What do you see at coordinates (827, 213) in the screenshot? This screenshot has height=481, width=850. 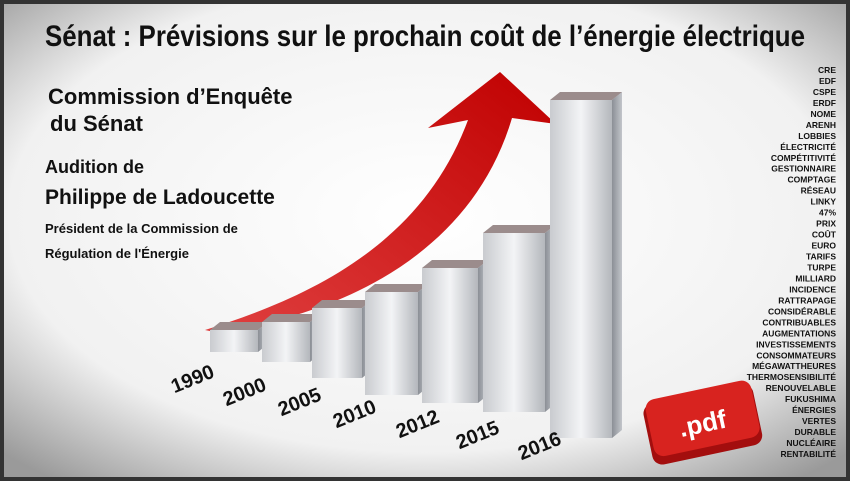 I see `keyword: 47%` at bounding box center [827, 213].